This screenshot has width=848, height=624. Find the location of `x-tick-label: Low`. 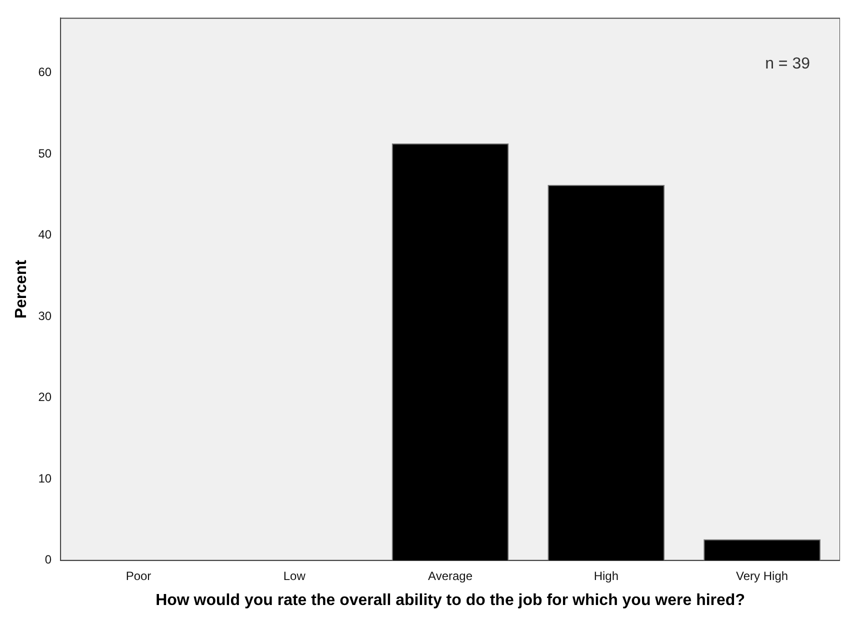

x-tick-label: Low is located at coordinates (294, 575).